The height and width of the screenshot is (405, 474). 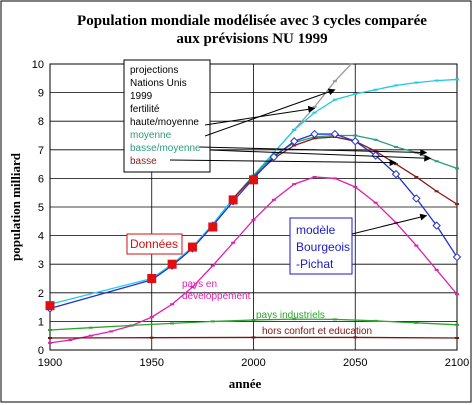 What do you see at coordinates (141, 96) in the screenshot?
I see `legend-entry: 1999` at bounding box center [141, 96].